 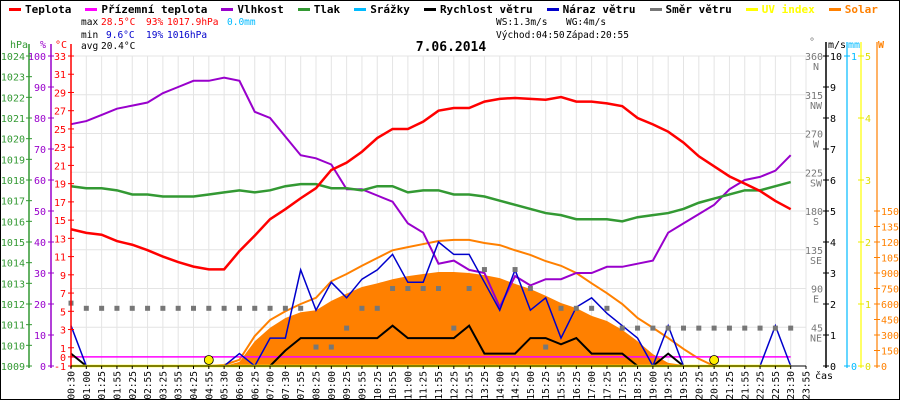 What do you see at coordinates (61, 45) in the screenshot?
I see `temperature-axis-label: °C` at bounding box center [61, 45].